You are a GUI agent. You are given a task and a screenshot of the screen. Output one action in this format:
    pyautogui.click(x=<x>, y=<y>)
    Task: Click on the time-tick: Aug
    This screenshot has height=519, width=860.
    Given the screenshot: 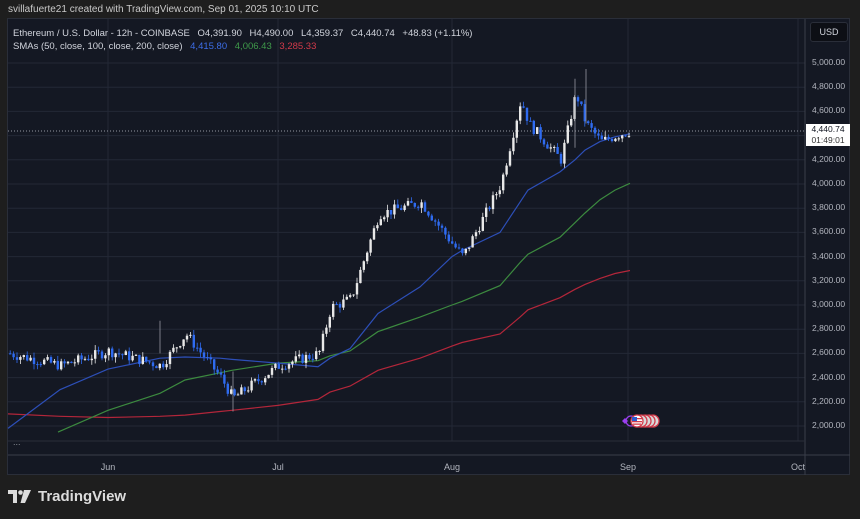 What is the action you would take?
    pyautogui.click(x=452, y=467)
    